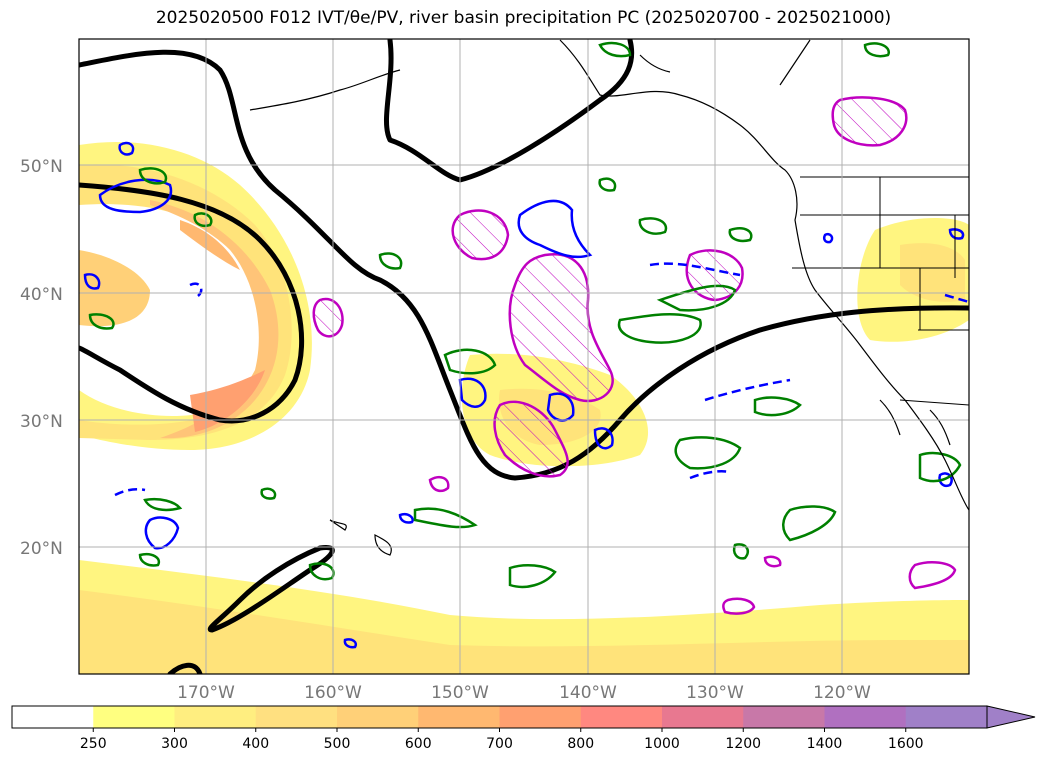 The height and width of the screenshot is (767, 1047). I want to click on lon-label: 160°W, so click(333, 693).